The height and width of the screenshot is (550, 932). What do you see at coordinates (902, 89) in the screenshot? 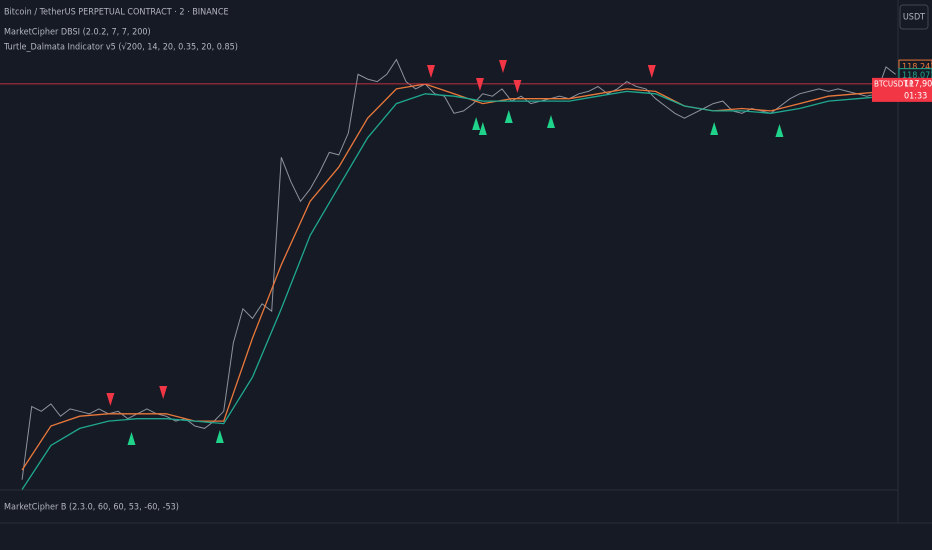
I see `last-price-box` at bounding box center [902, 89].